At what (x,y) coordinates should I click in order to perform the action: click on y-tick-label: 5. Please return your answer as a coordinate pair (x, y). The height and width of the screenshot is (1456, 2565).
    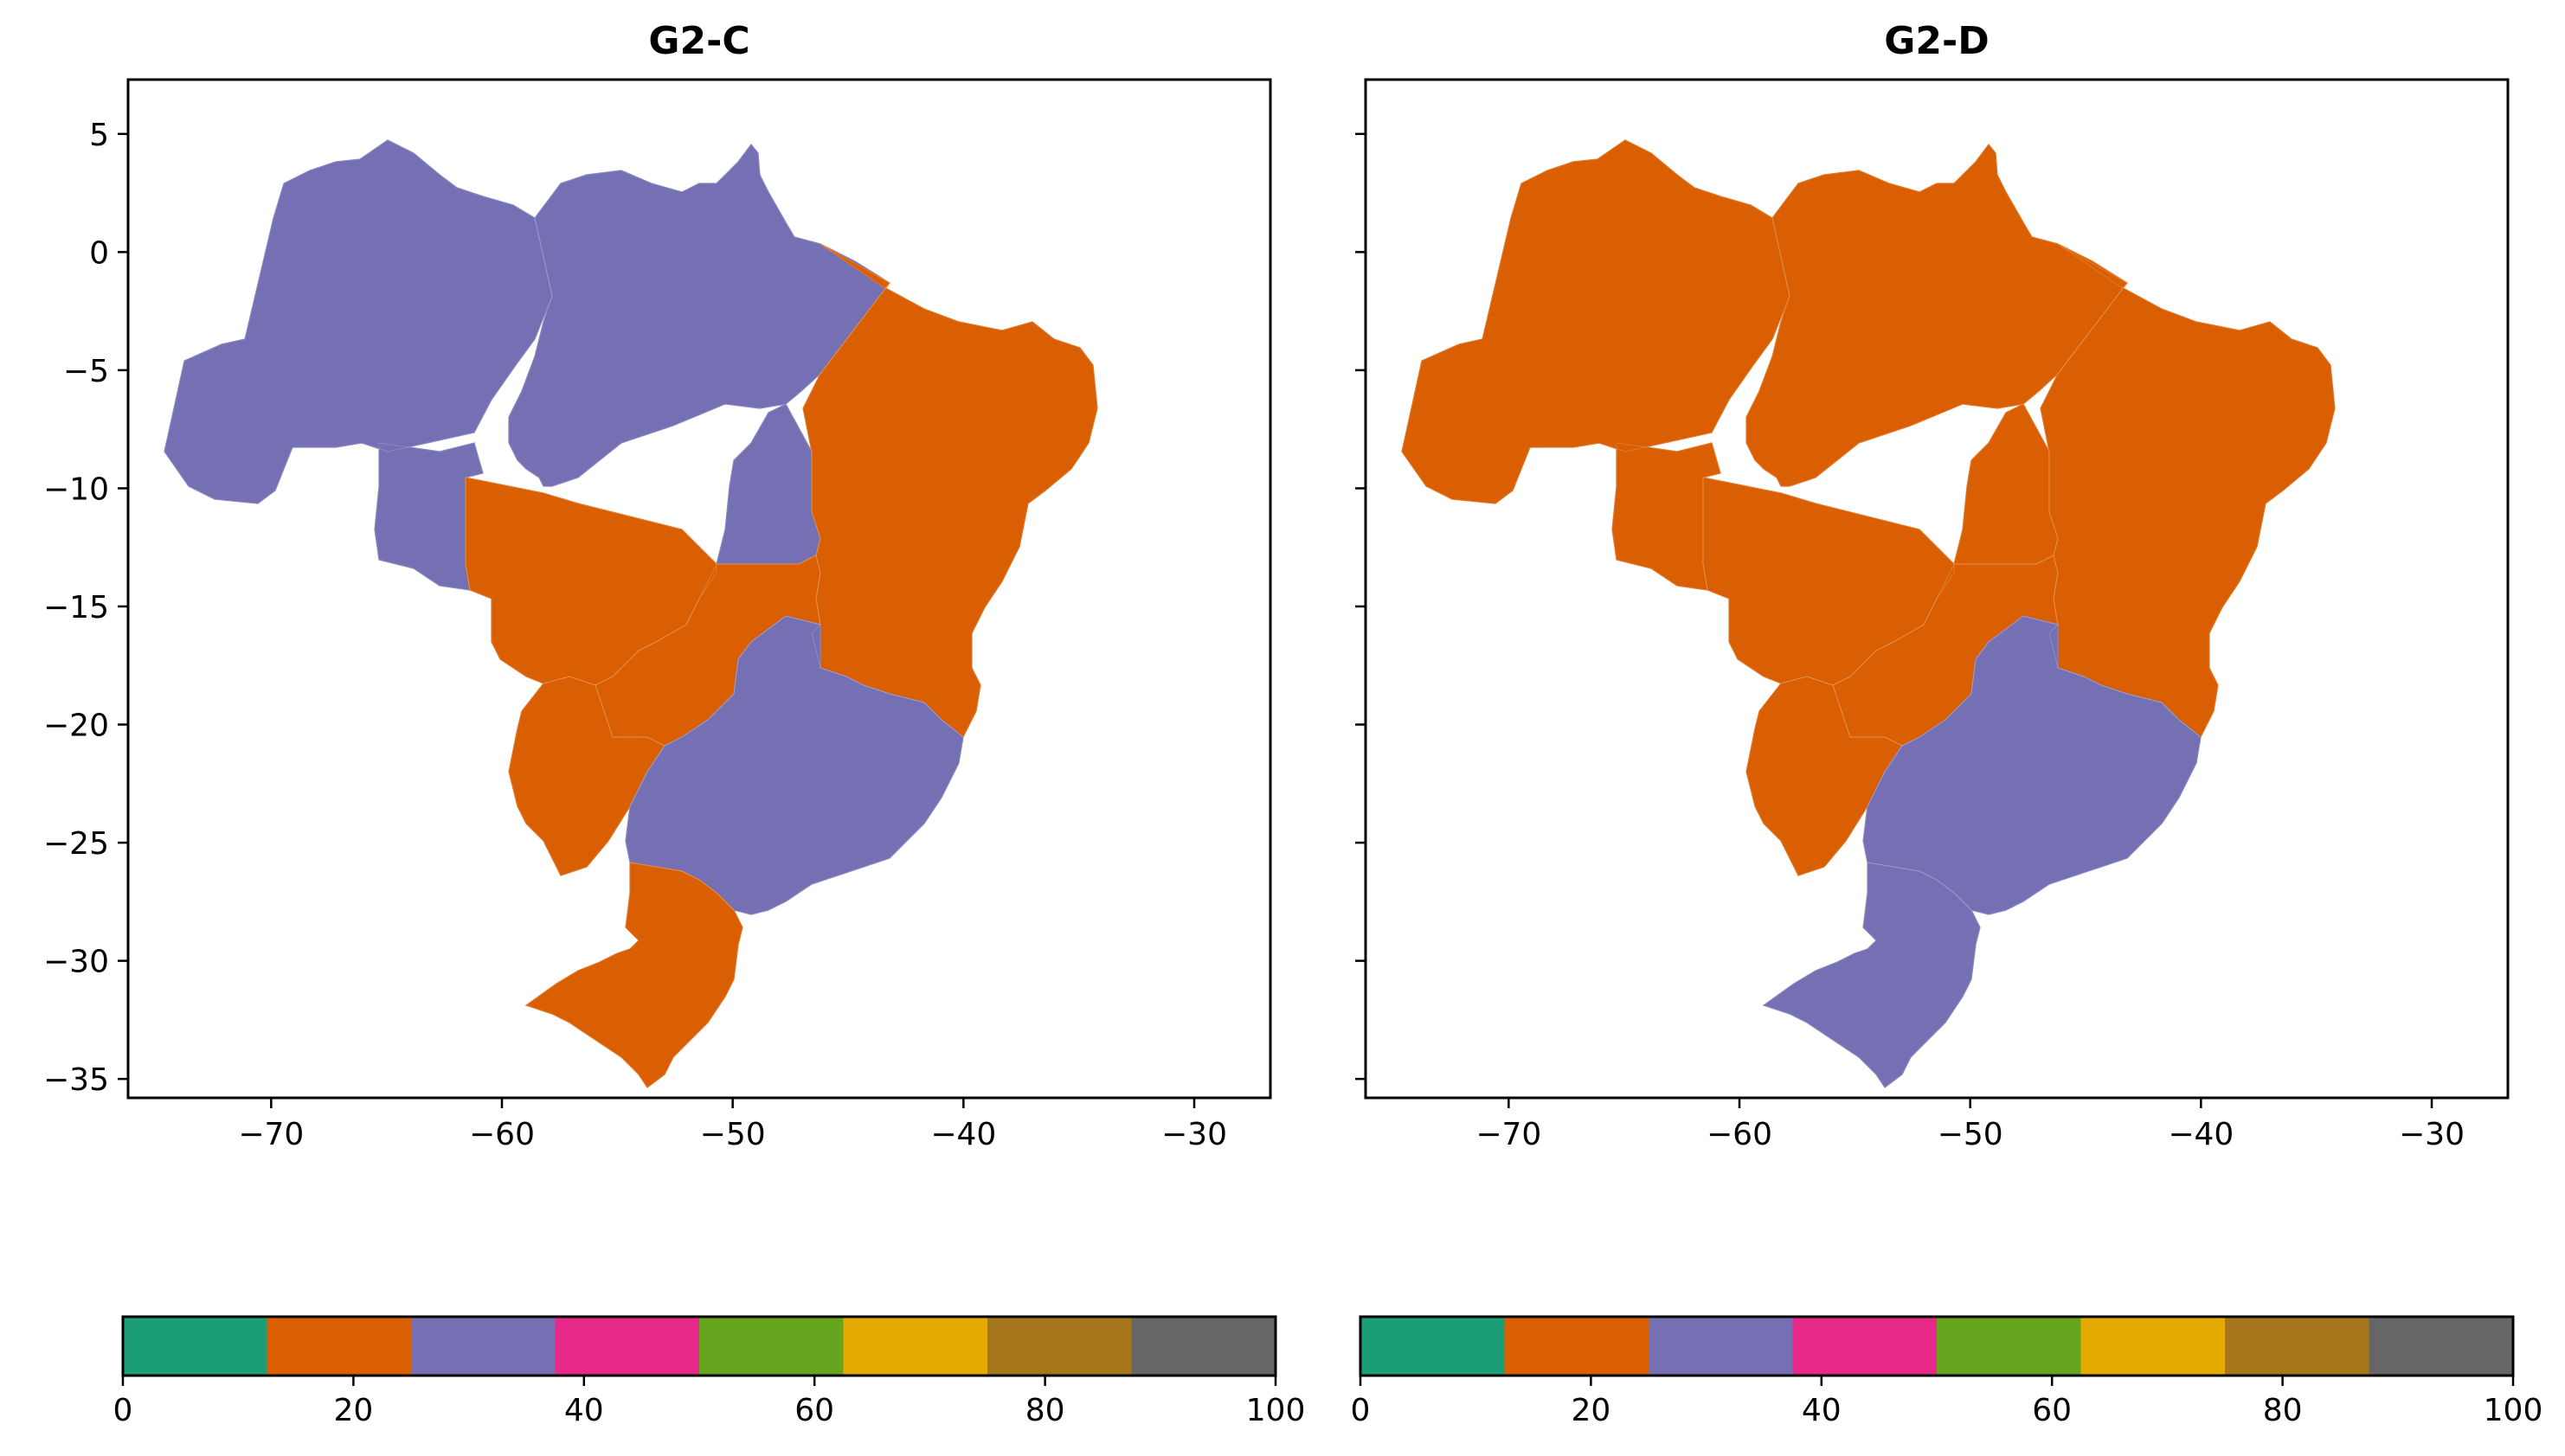
    Looking at the image, I should click on (99, 135).